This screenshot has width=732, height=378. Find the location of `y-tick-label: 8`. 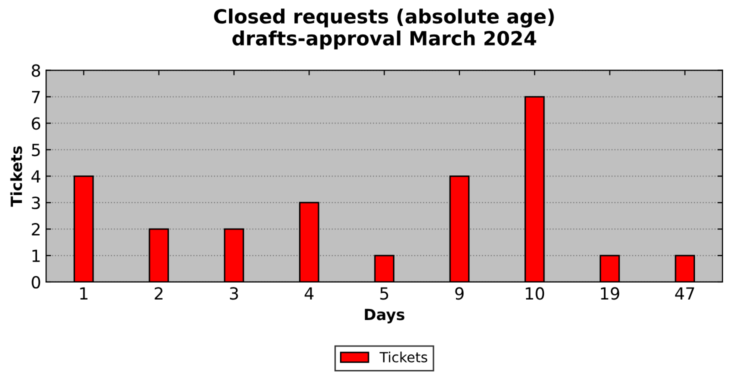

y-tick-label: 8 is located at coordinates (36, 70).